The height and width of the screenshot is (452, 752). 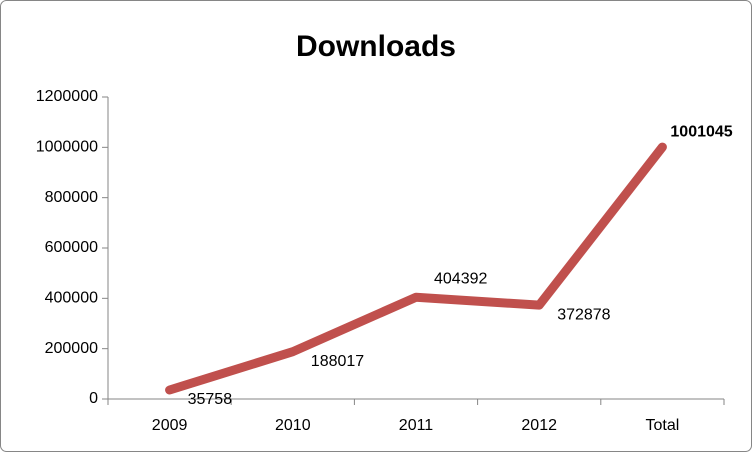 I want to click on data-label: 188017, so click(x=337, y=361).